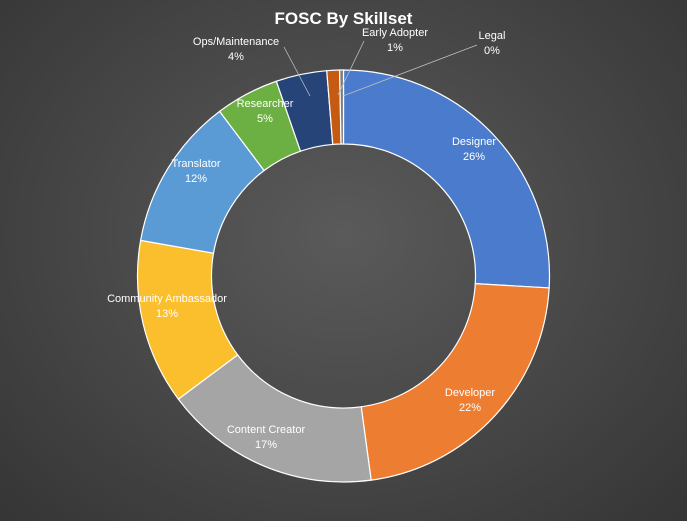 Image resolution: width=687 pixels, height=521 pixels. Describe the element at coordinates (474, 142) in the screenshot. I see `label-designer: Designer` at that location.